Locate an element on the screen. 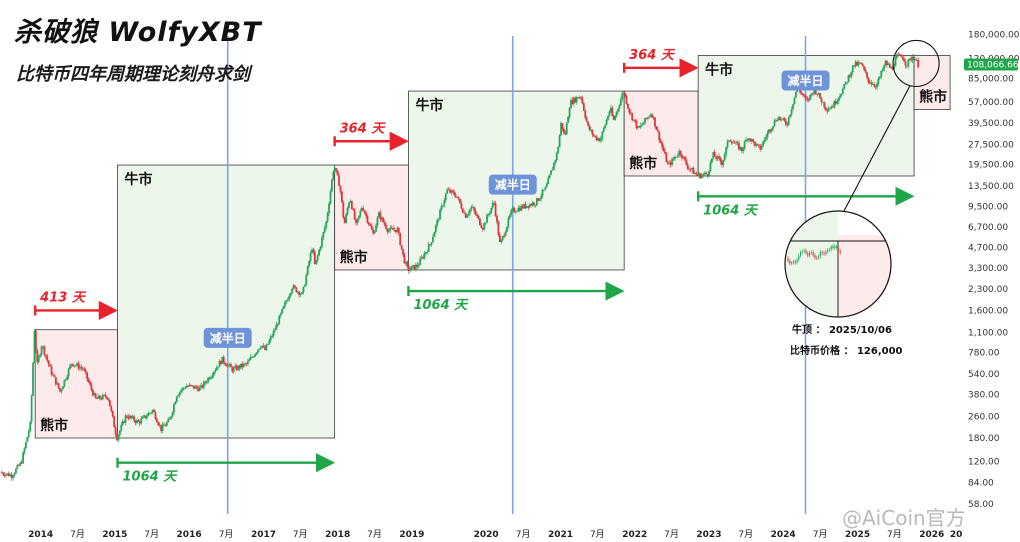 This screenshot has width=1020, height=542. x-tick-label-6: 2017 is located at coordinates (263, 535).